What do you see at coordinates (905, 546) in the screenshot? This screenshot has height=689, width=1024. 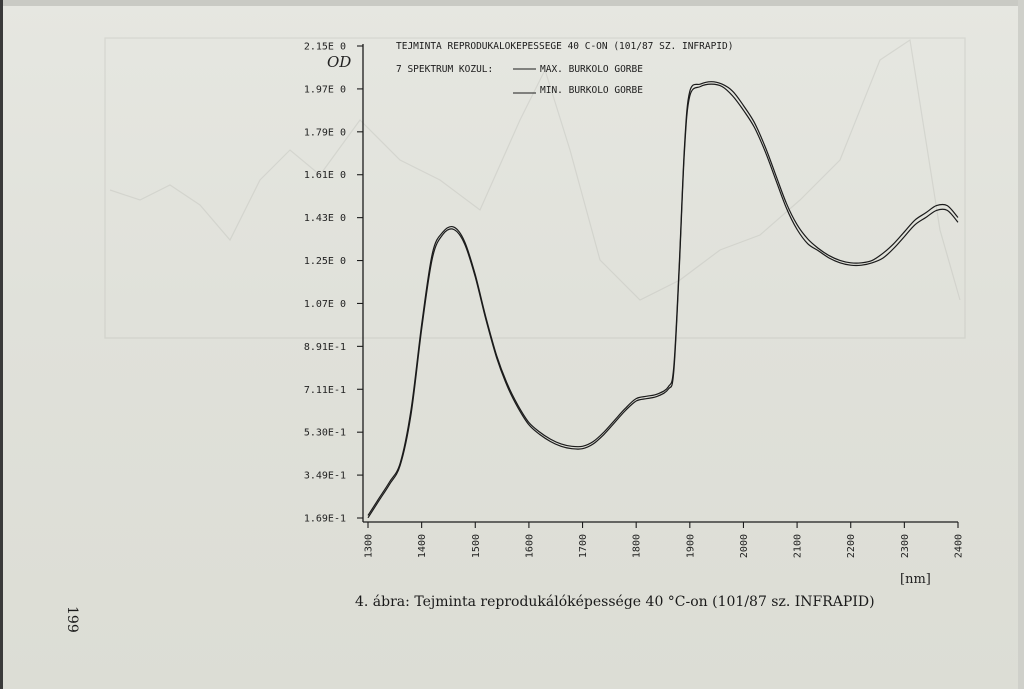 I see `x-tick-label: 2300` at bounding box center [905, 546].